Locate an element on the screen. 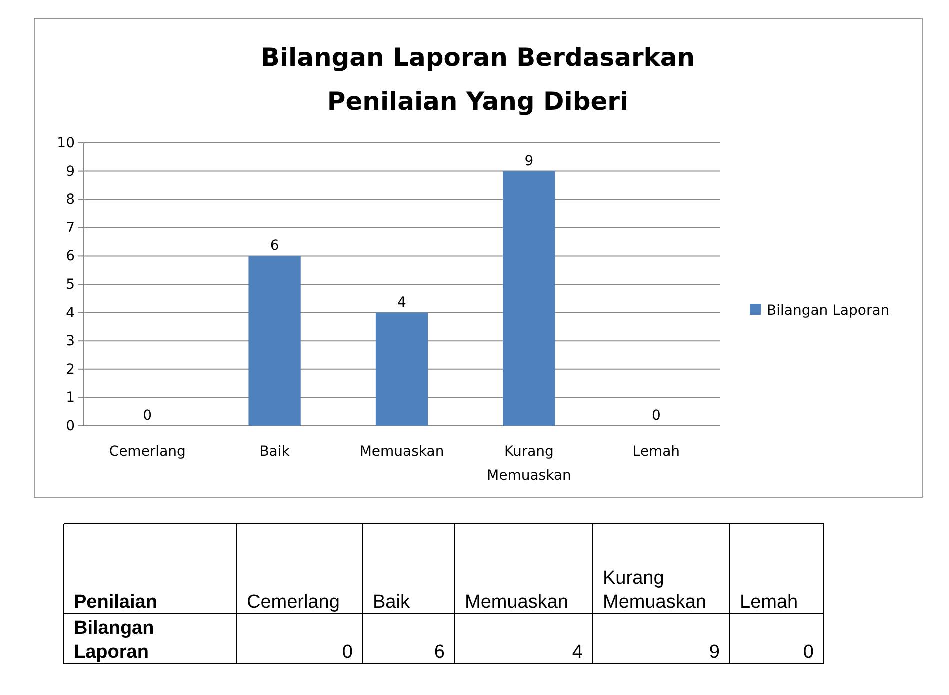  category-label: Memuaskan is located at coordinates (516, 602).